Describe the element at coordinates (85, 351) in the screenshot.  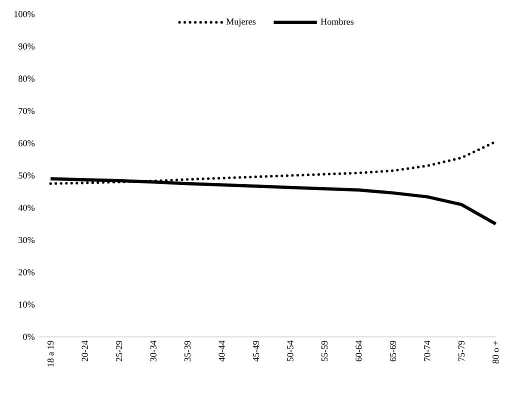
I see `x-tick-label: 20-24` at that location.